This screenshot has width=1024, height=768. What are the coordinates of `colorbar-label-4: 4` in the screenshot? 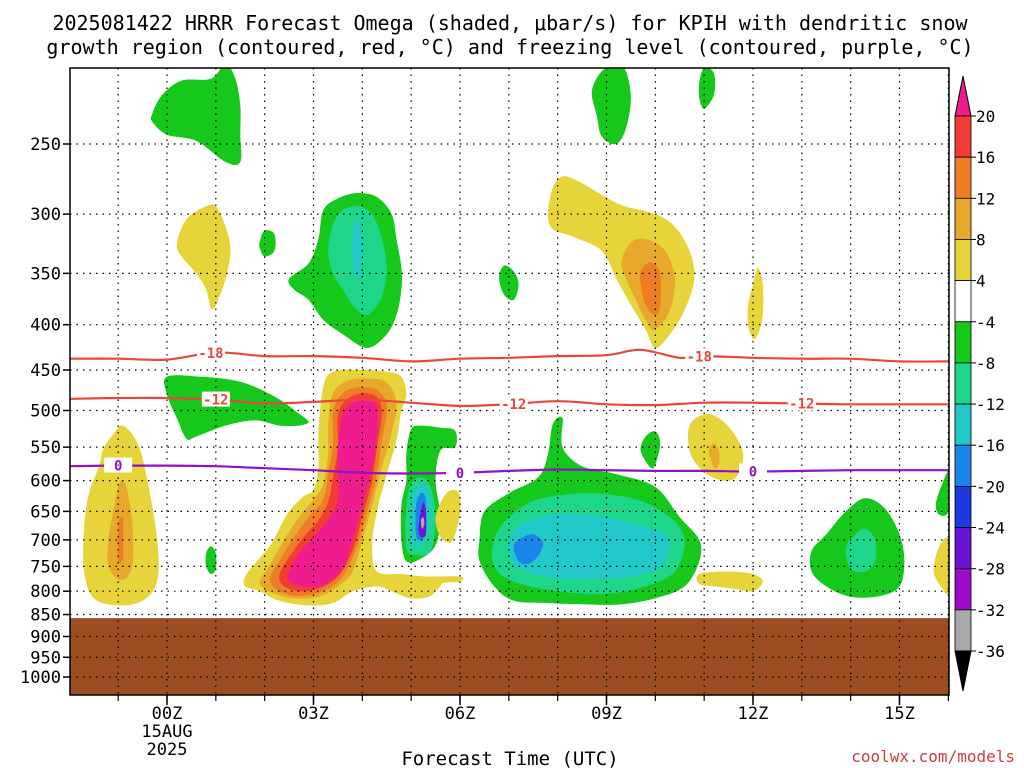 It's located at (981, 281).